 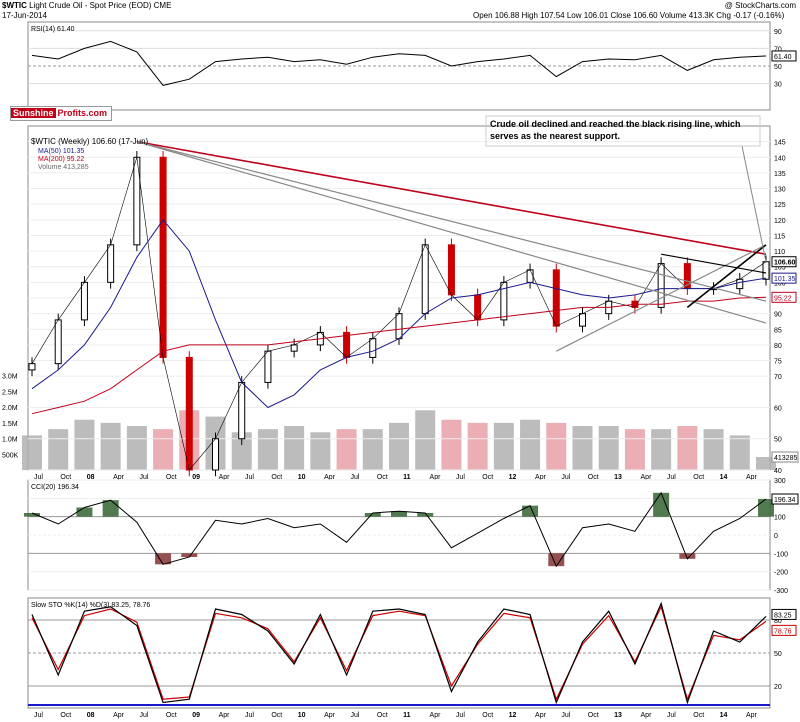 What do you see at coordinates (460, 715) in the screenshot?
I see `sto-x-label: Jul` at bounding box center [460, 715].